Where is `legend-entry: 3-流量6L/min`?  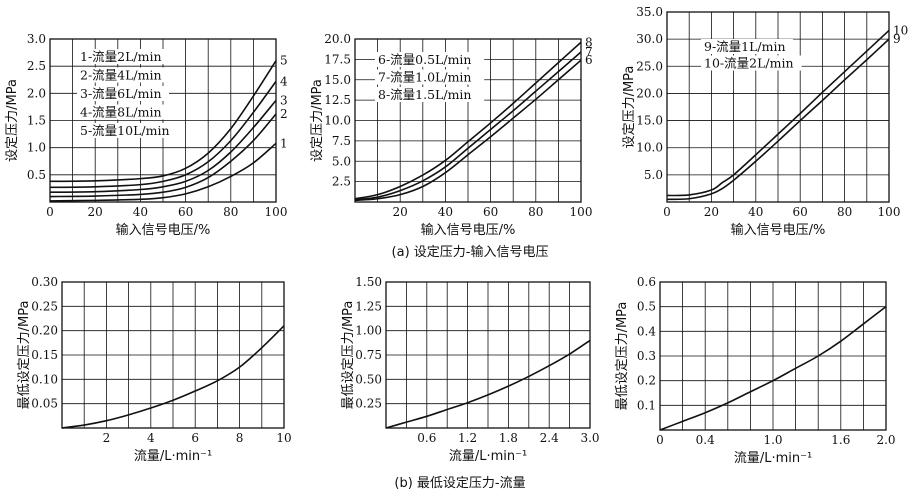 legend-entry: 3-流量6L/min is located at coordinates (121, 93).